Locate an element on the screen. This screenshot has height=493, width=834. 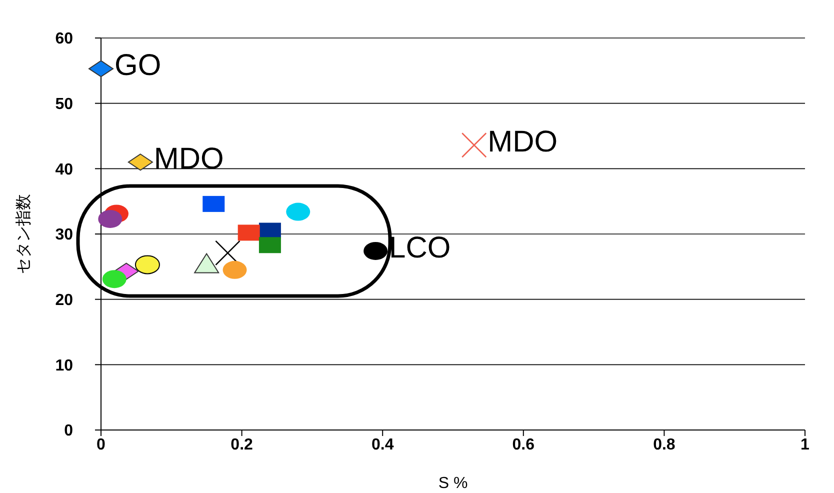
series-label: GO is located at coordinates (138, 65).